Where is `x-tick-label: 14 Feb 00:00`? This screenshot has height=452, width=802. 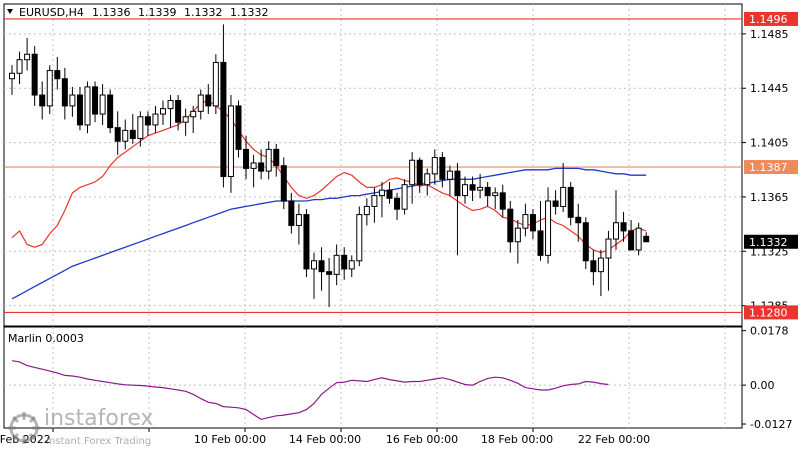
x-tick-label: 14 Feb 00:00 is located at coordinates (325, 439).